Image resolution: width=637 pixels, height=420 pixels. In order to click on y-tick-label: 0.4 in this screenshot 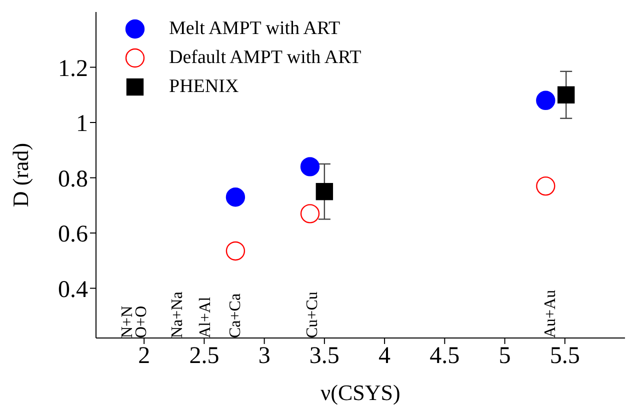, I will do `click(73, 289)`.